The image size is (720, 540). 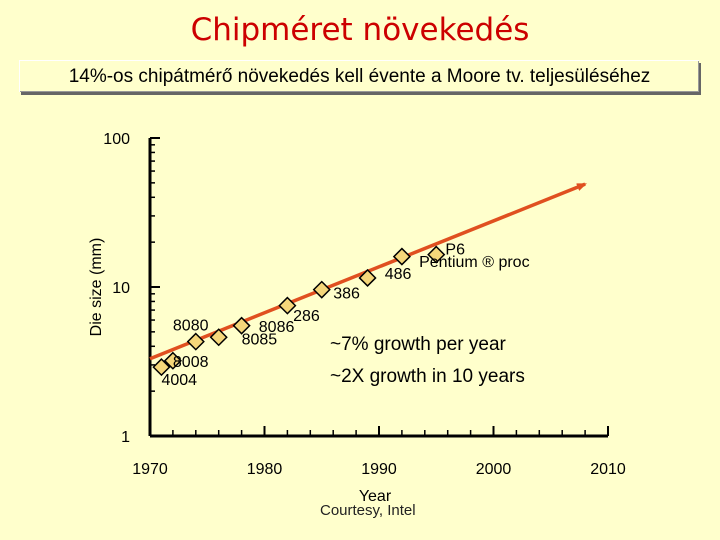 What do you see at coordinates (608, 469) in the screenshot?
I see `x-tick-label: 2010` at bounding box center [608, 469].